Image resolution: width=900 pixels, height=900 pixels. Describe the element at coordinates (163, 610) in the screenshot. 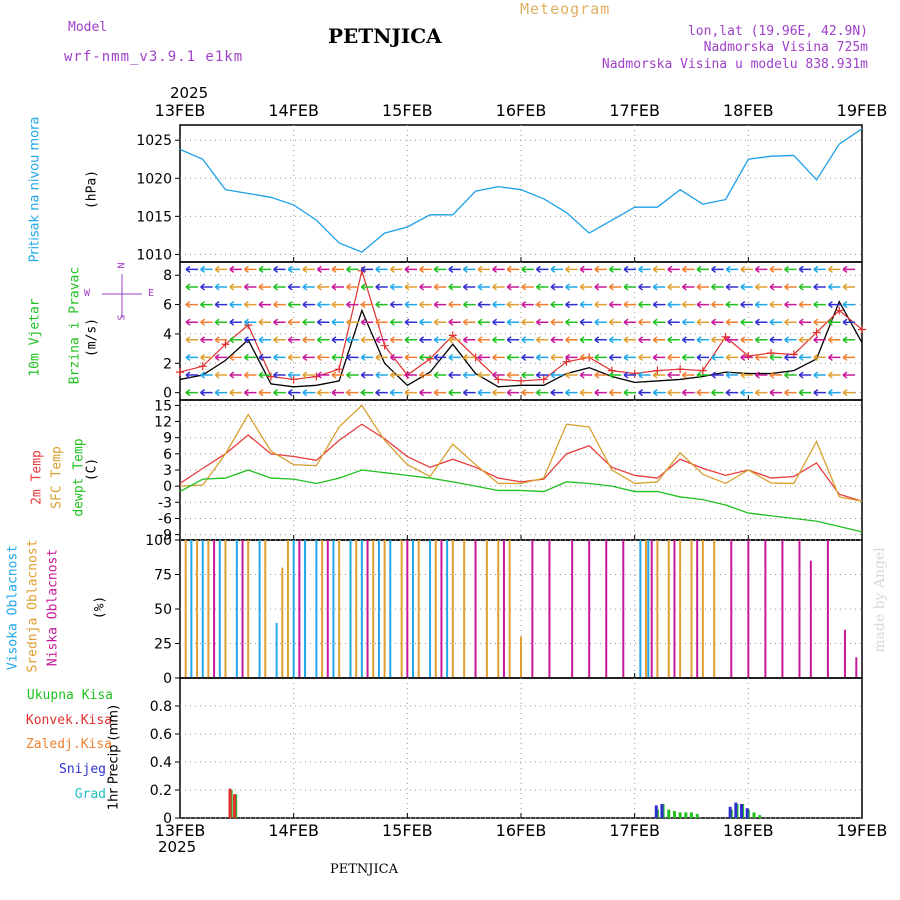

I see `y-tick-label: 50` at that location.